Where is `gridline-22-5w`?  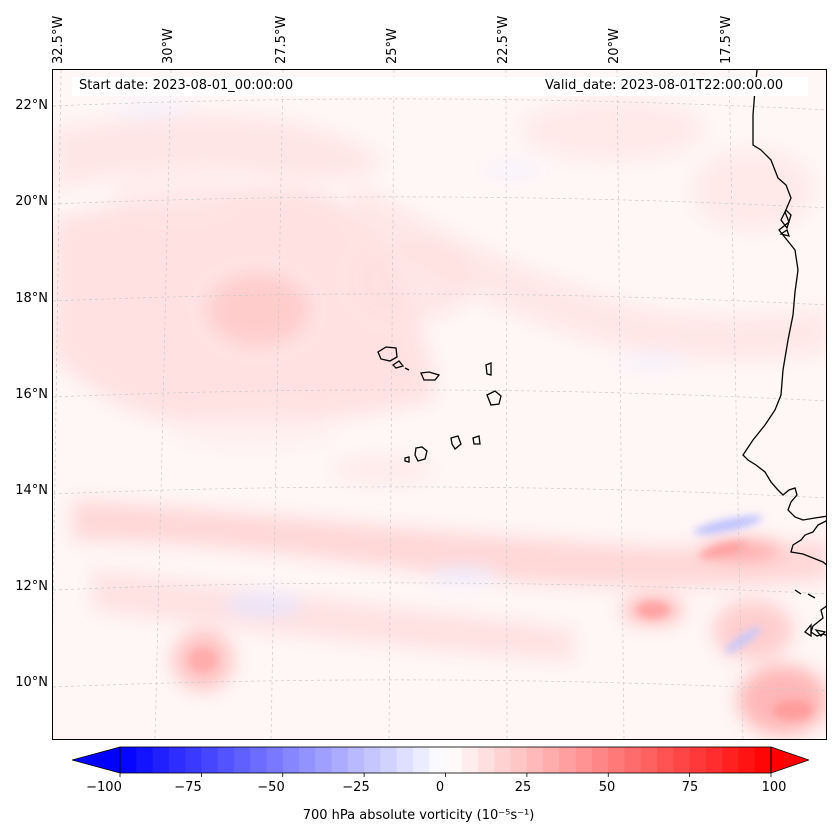
gridline-22-5w is located at coordinates (506, 404).